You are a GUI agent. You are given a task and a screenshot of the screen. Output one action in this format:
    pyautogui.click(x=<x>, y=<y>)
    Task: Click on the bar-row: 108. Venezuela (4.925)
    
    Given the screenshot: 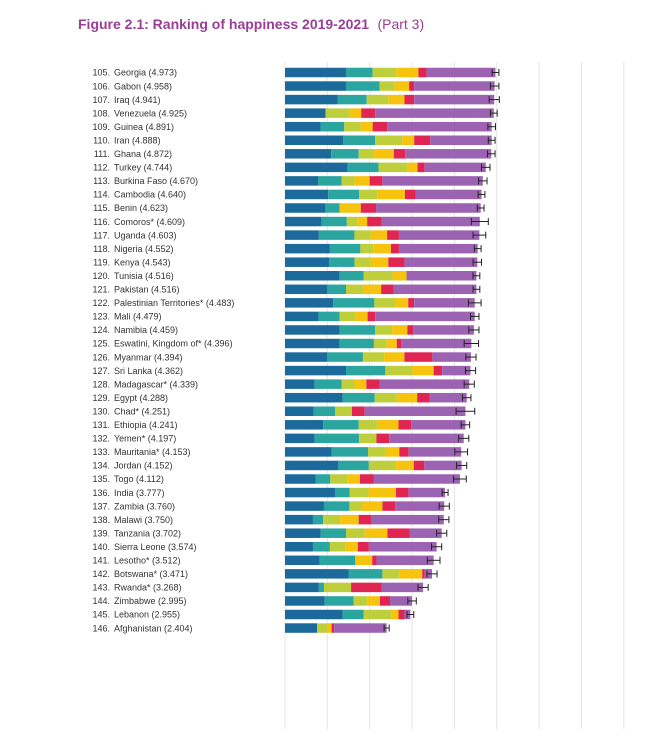 What is the action you would take?
    pyautogui.click(x=295, y=113)
    